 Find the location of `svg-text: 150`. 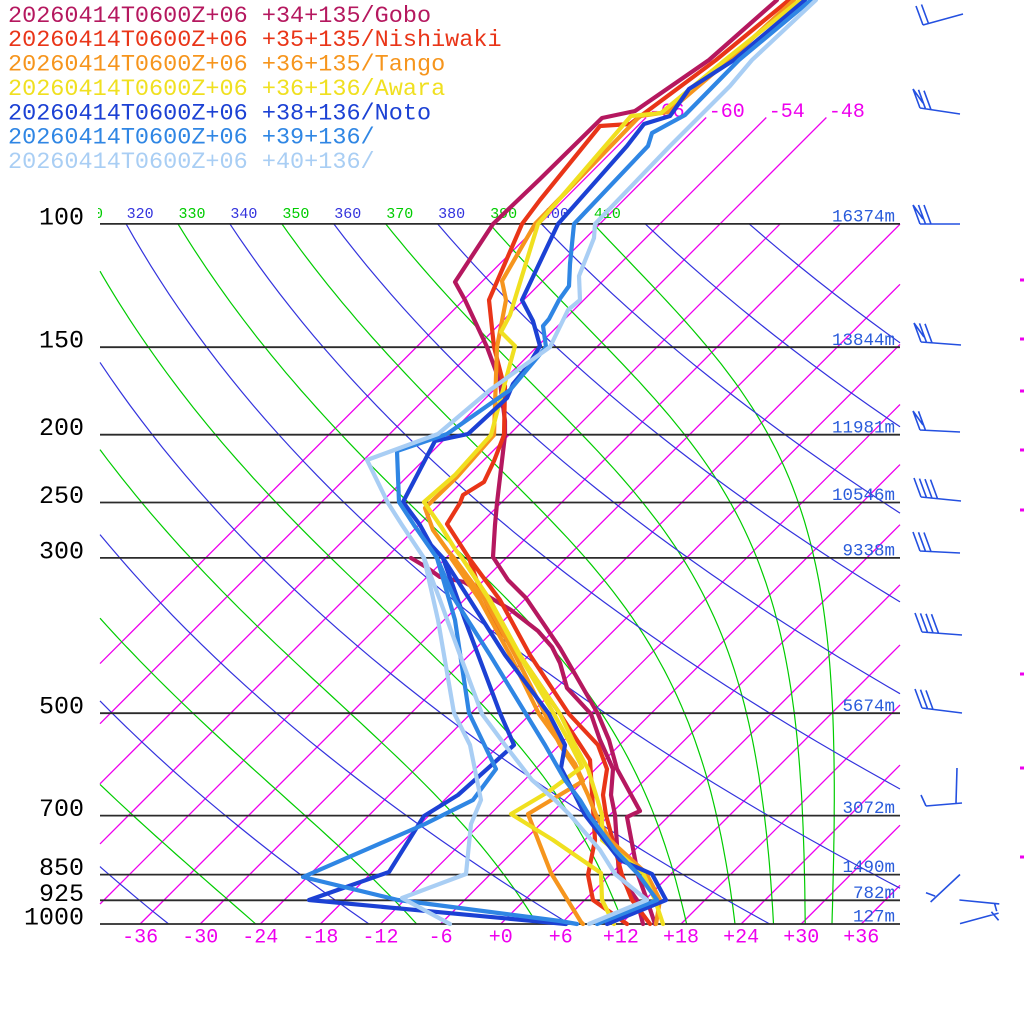

svg-text: 150 is located at coordinates (61, 341).